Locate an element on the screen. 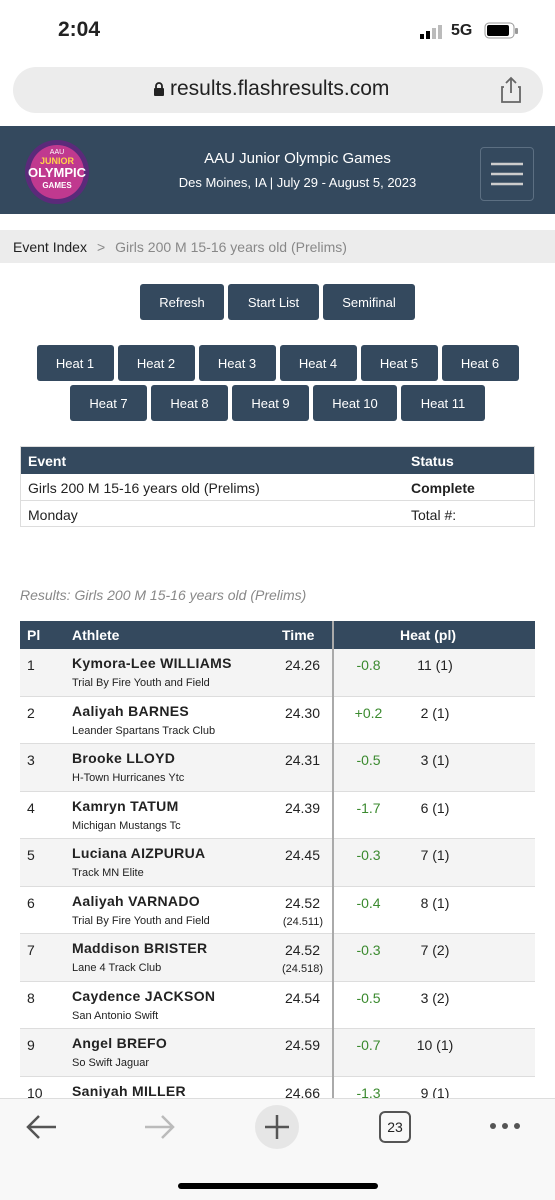 The width and height of the screenshot is (555, 1200). new-tab-button is located at coordinates (277, 1127).